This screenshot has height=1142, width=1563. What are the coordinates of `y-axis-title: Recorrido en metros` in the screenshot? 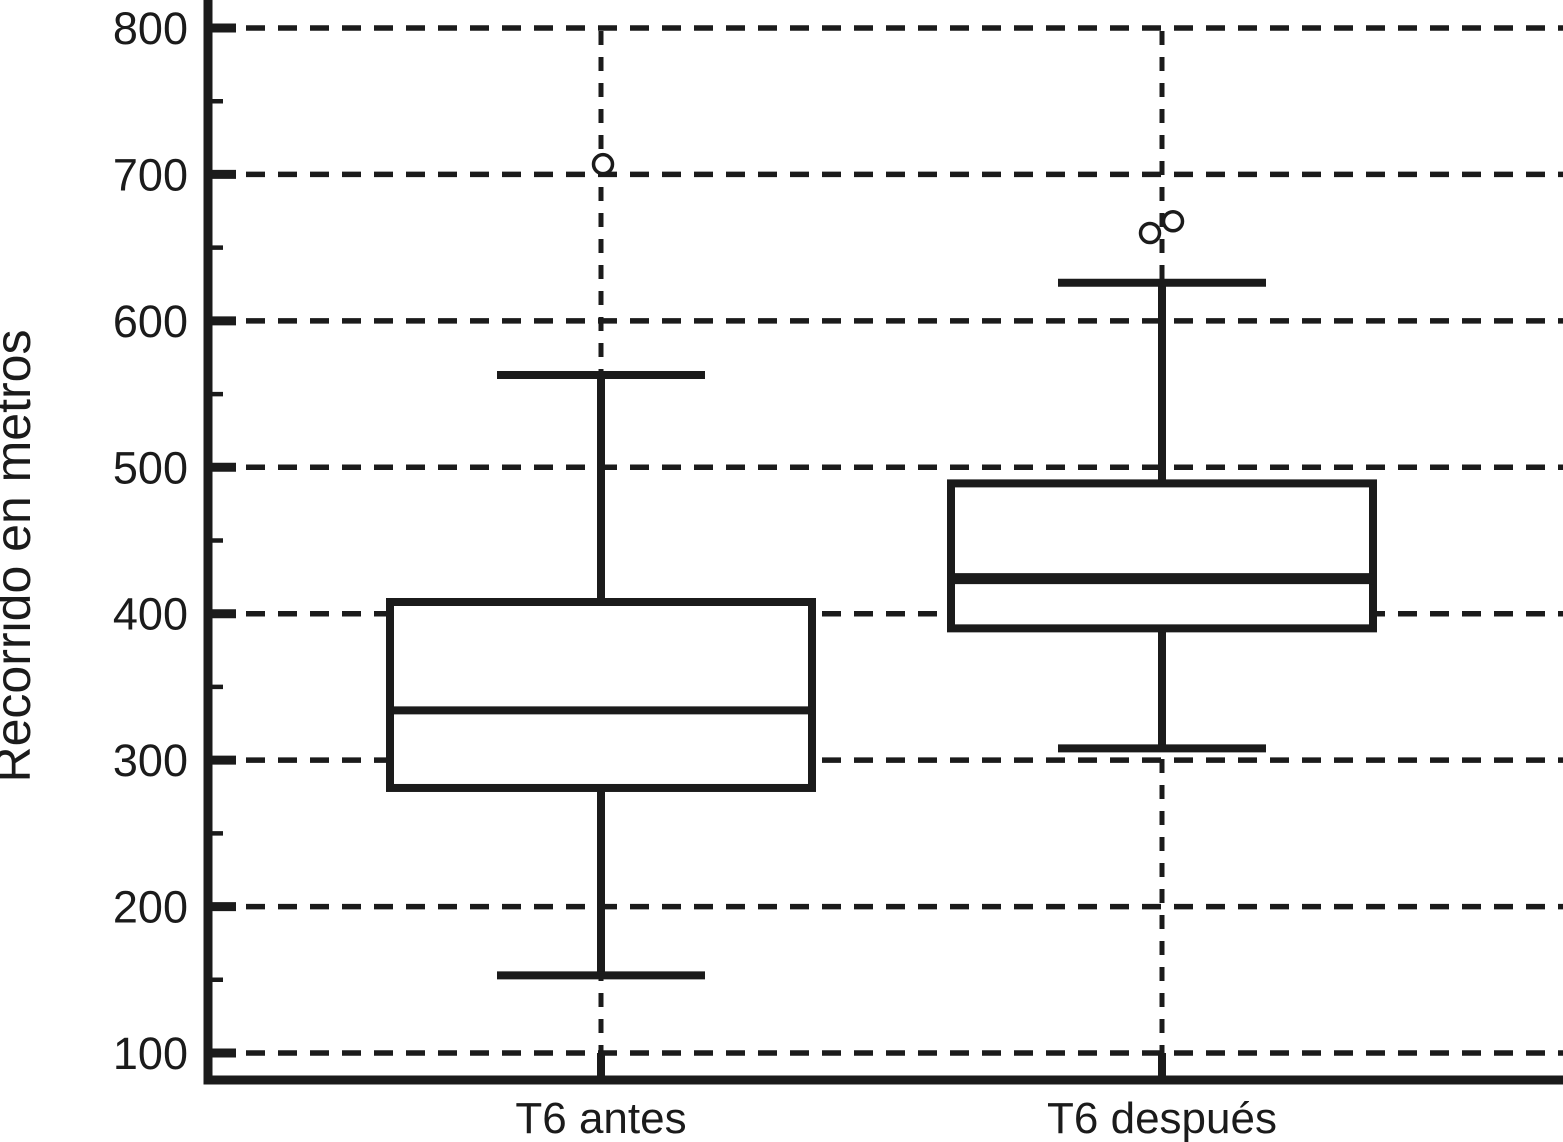 It's located at (20, 556).